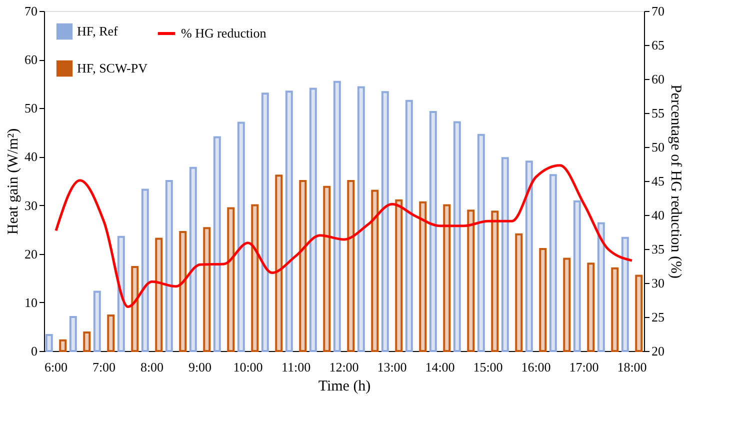 The height and width of the screenshot is (428, 737). What do you see at coordinates (104, 367) in the screenshot?
I see `x-tick-label: 7:00` at bounding box center [104, 367].